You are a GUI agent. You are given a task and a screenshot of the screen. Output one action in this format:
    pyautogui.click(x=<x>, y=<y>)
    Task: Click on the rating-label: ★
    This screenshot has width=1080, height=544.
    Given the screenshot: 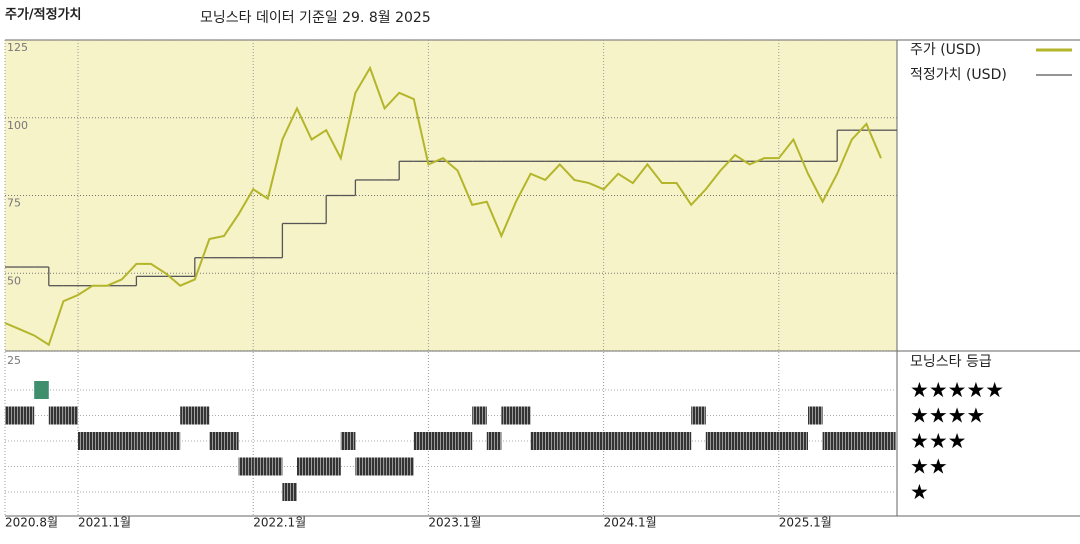 What is the action you would take?
    pyautogui.click(x=919, y=492)
    